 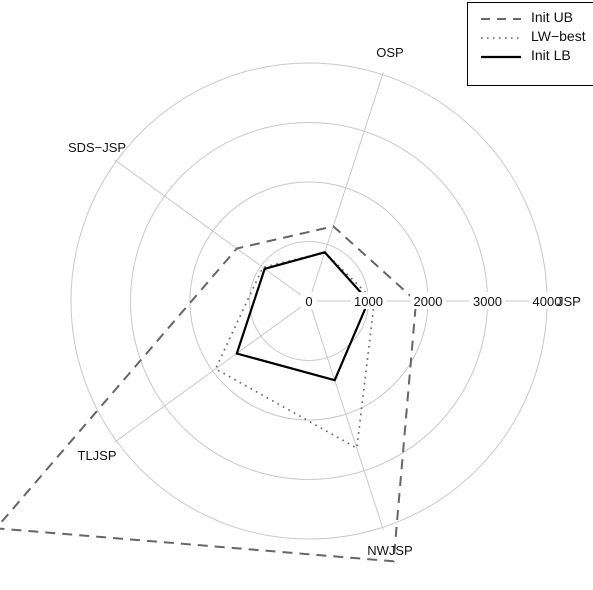 I want to click on radial-tick-label: 3000, so click(x=487, y=301).